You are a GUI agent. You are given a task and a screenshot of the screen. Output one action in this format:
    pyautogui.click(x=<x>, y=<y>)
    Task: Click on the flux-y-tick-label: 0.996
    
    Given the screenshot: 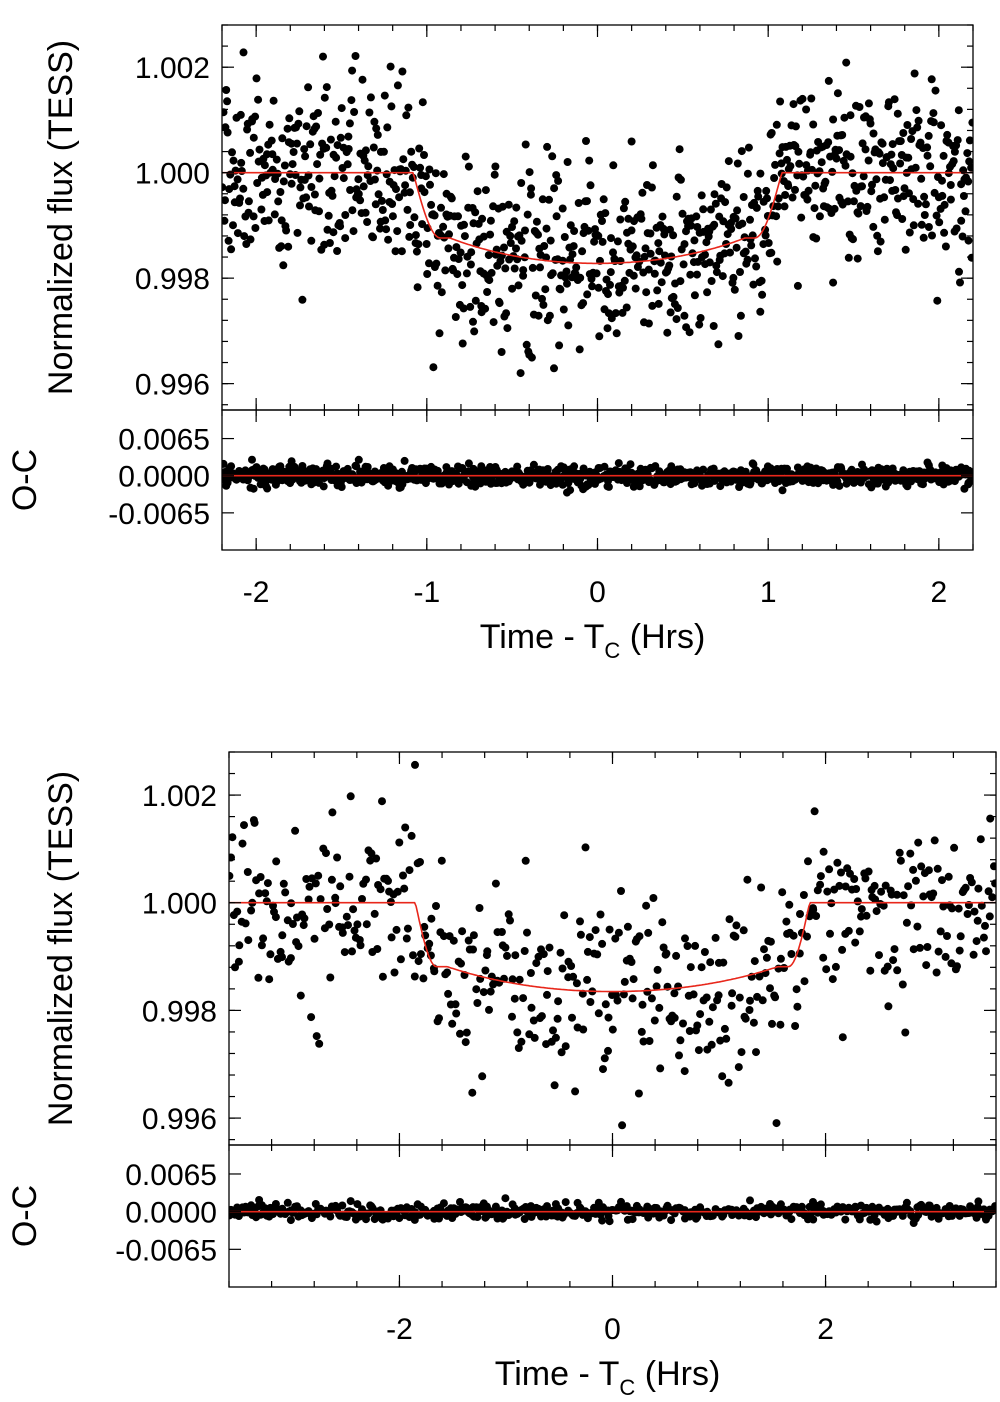 What is the action you would take?
    pyautogui.click(x=172, y=385)
    